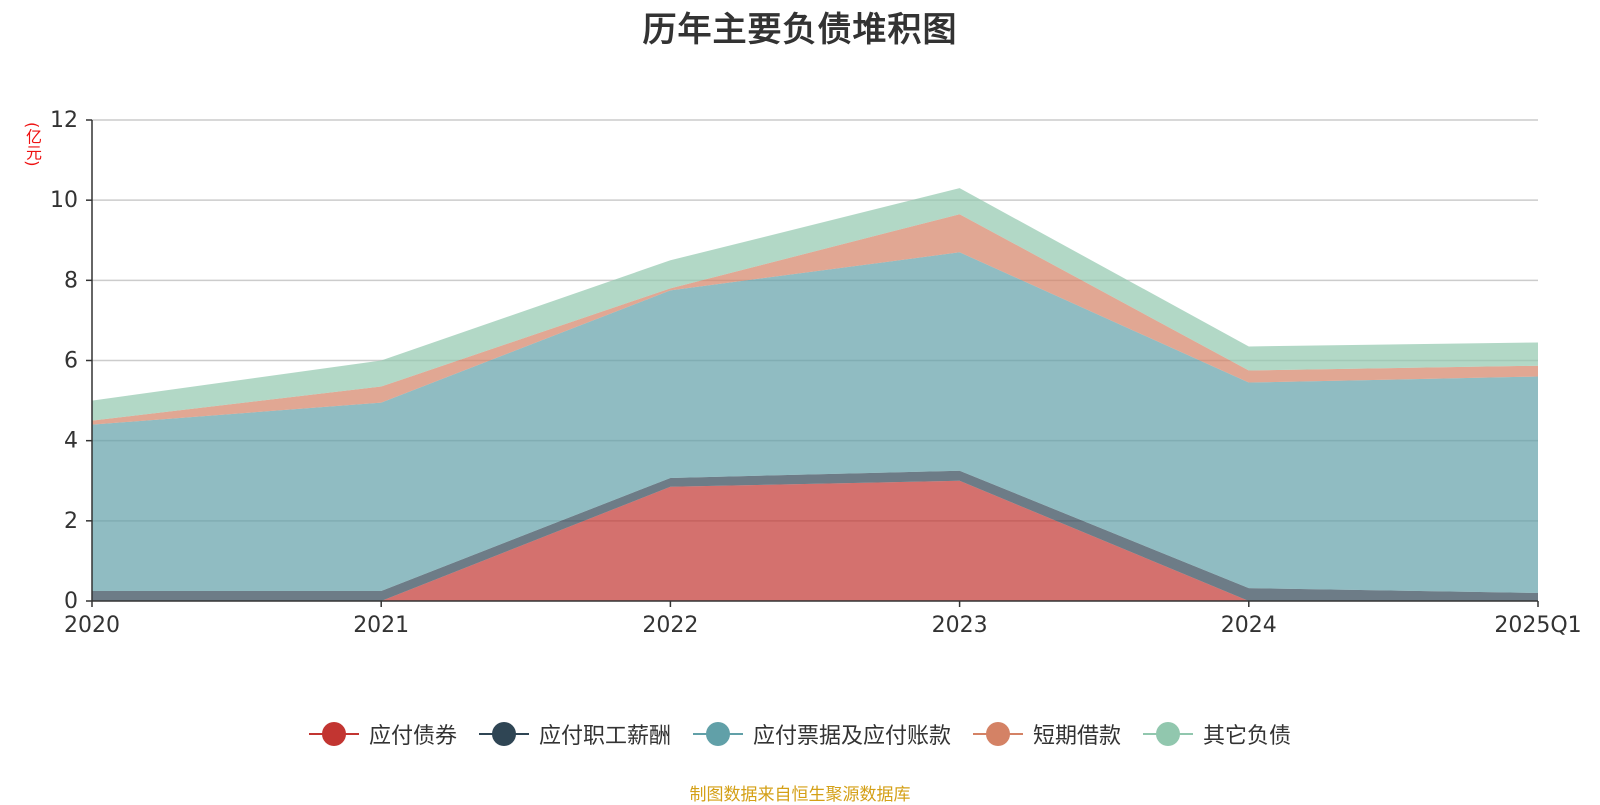 The height and width of the screenshot is (805, 1600). Describe the element at coordinates (800, 795) in the screenshot. I see `data-source-note: 制图数据来自恒生聚源数据库` at that location.